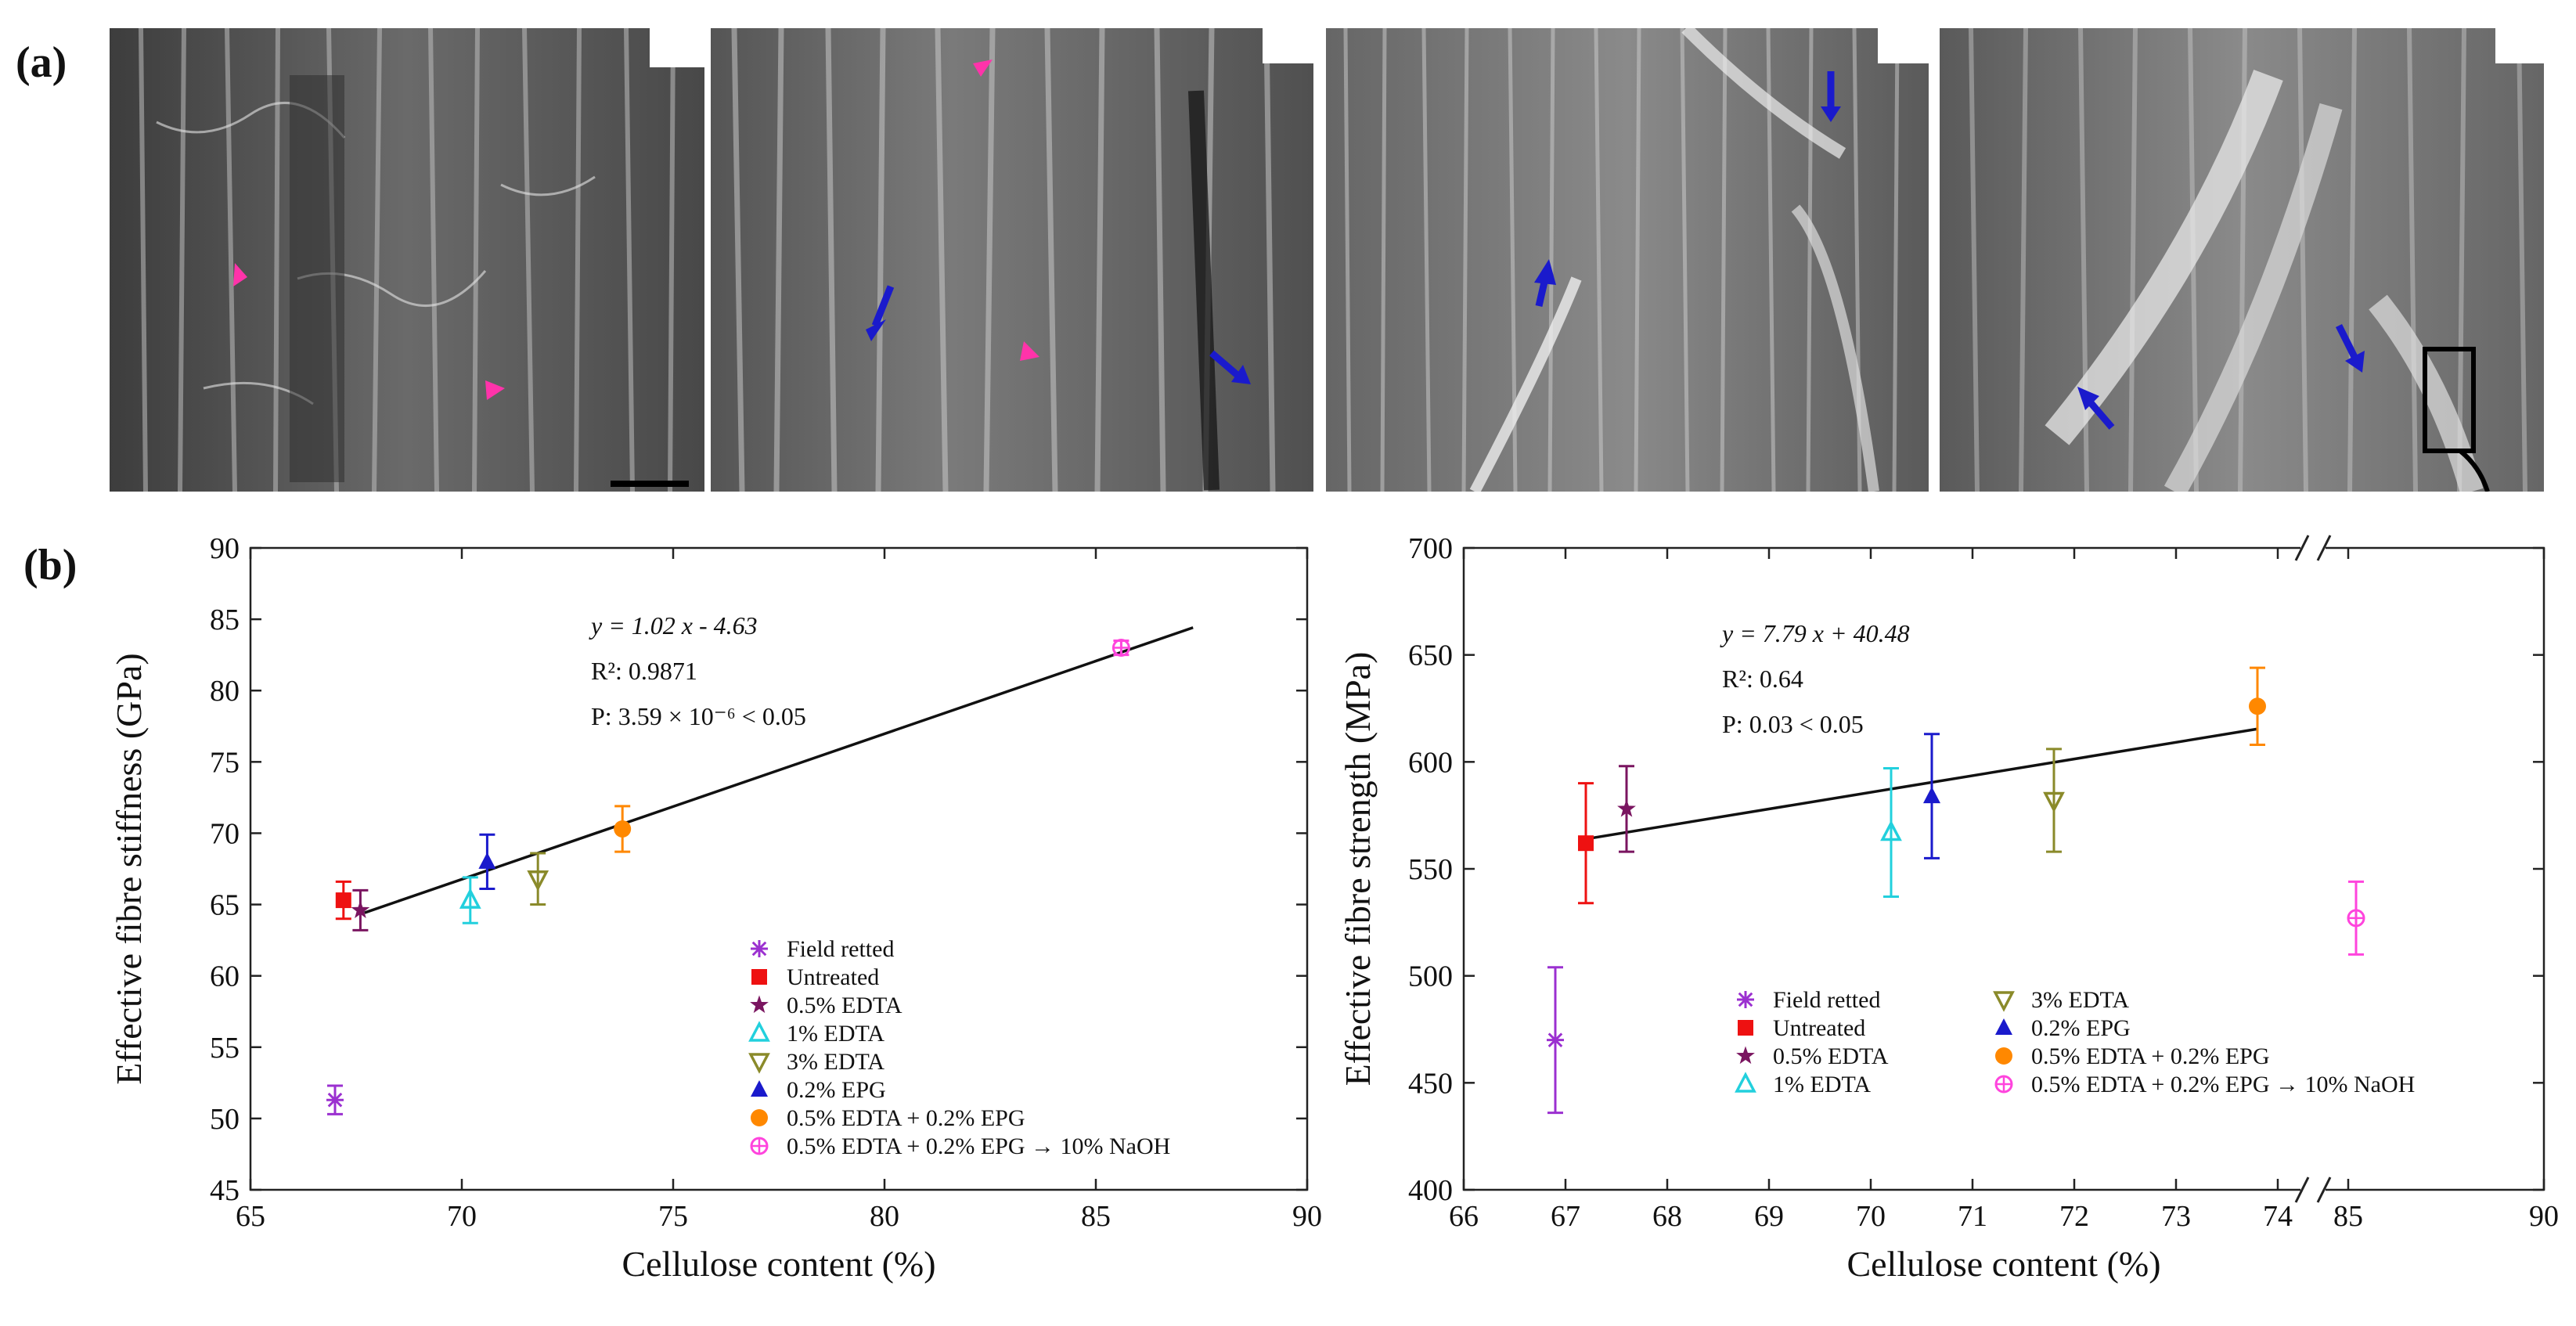  Describe the element at coordinates (225, 905) in the screenshot. I see `y-tick-label: 65` at that location.